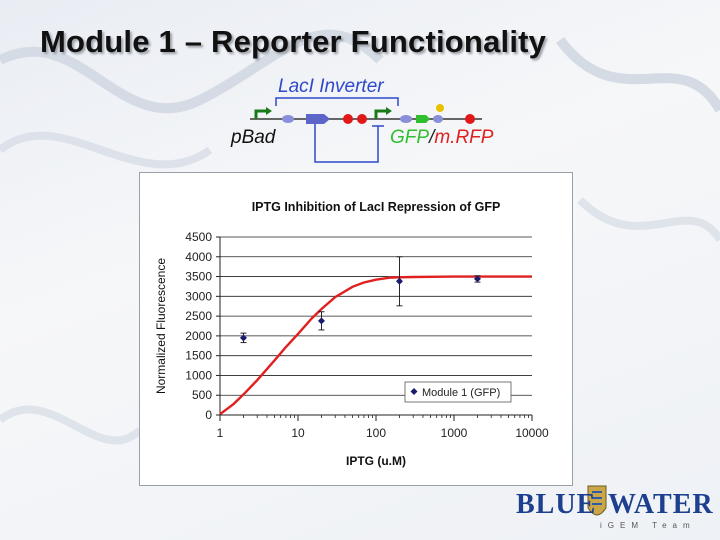 The image size is (720, 540). Describe the element at coordinates (293, 41) in the screenshot. I see `slide-title: Module 1 – Reporter Functionality` at that location.